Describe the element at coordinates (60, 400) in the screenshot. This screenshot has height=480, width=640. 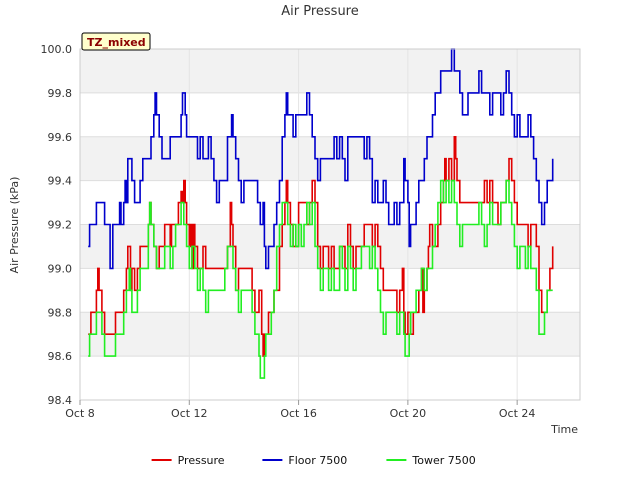
I see `y-tick-label: 98.4` at that location.